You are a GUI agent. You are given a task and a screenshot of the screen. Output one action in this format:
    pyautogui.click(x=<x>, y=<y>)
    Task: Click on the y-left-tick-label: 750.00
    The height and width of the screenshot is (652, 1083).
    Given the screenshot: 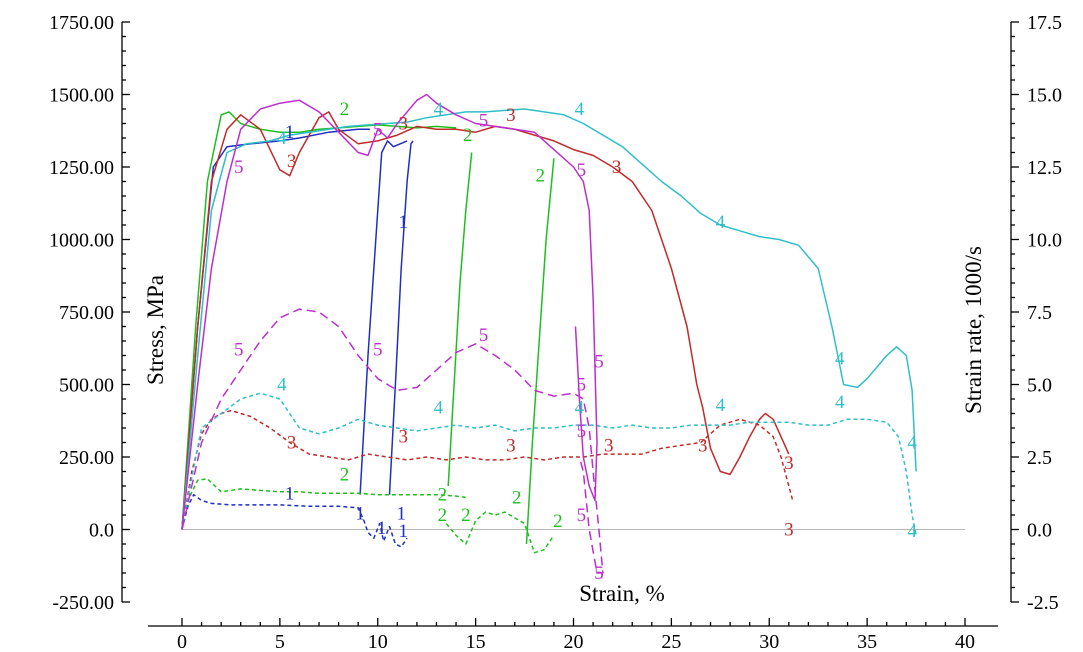 What is the action you would take?
    pyautogui.click(x=86, y=313)
    